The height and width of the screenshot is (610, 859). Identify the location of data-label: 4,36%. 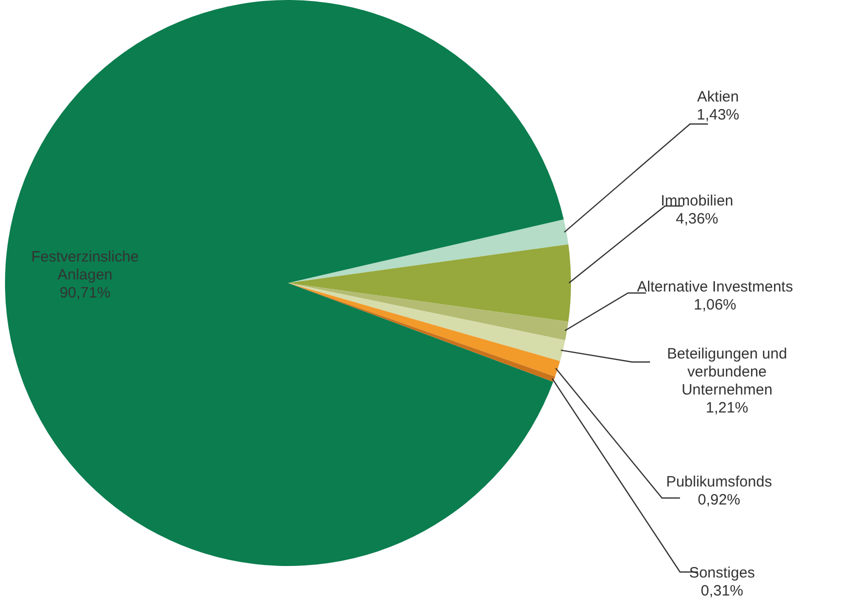
(697, 219).